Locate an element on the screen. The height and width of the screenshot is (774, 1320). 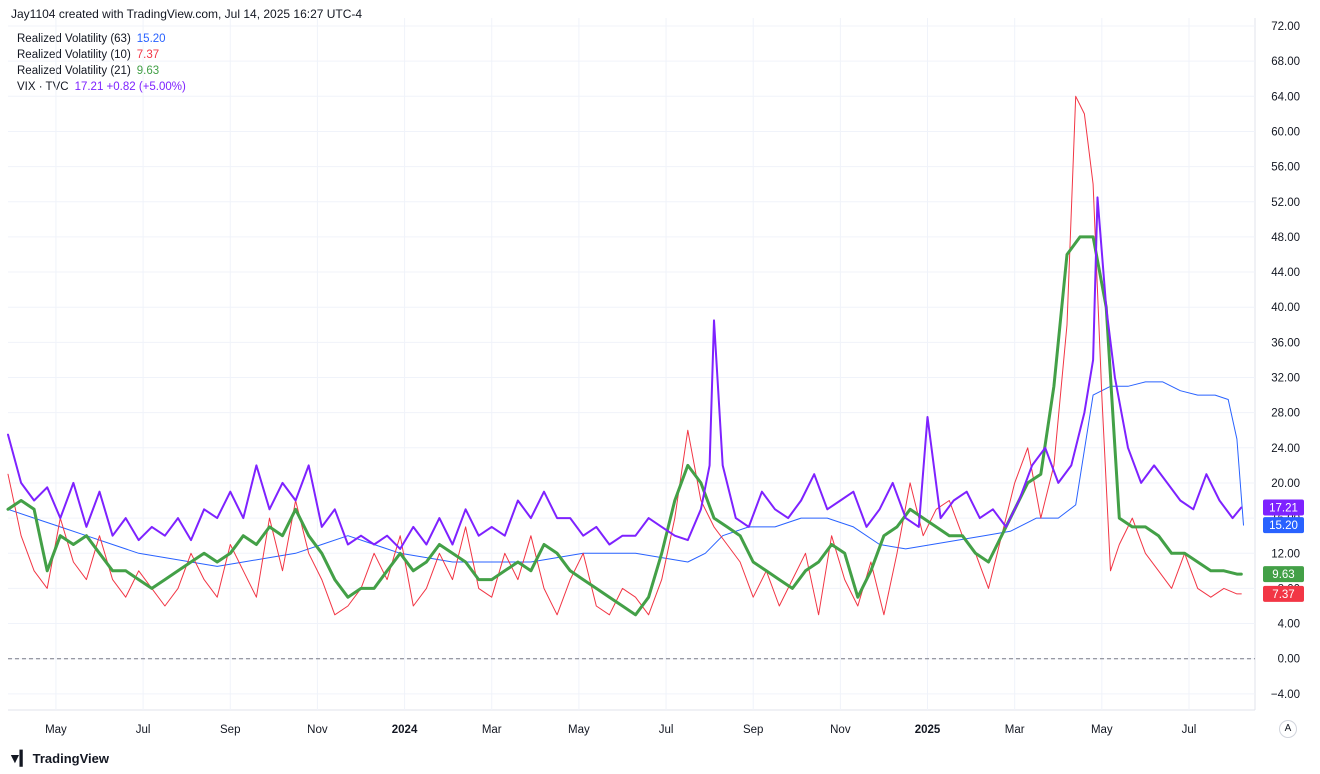
last-value-label: 15.20 is located at coordinates (1283, 526).